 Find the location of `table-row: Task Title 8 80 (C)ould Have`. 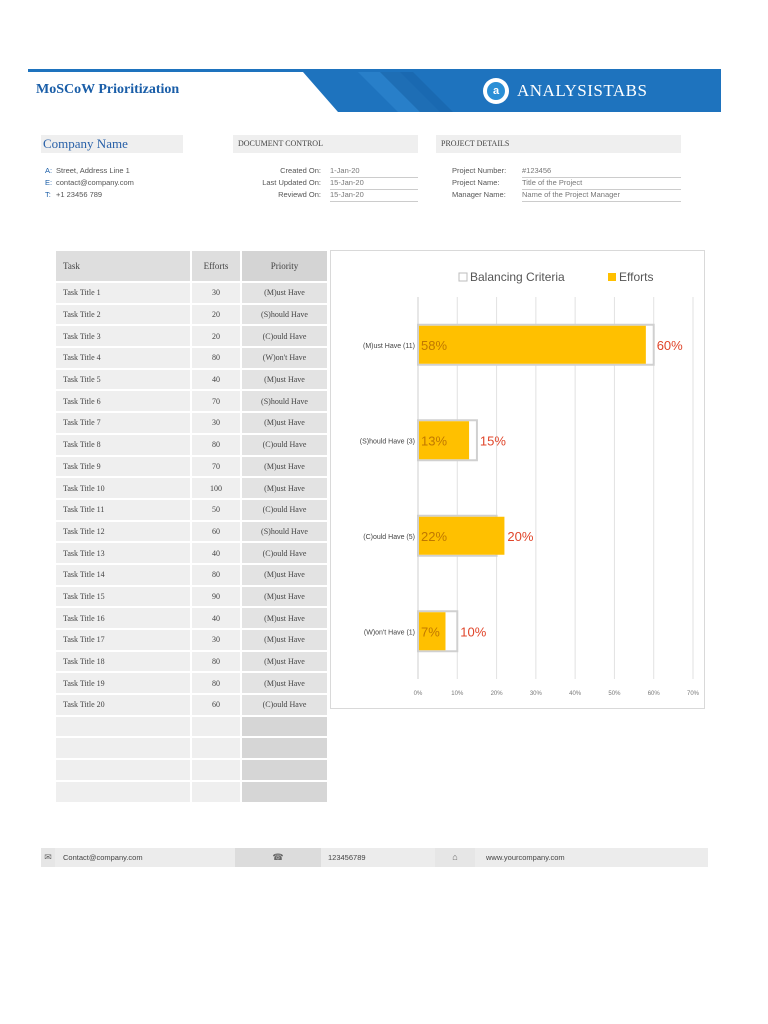

table-row: Task Title 8 80 (C)ould Have is located at coordinates (191, 444).